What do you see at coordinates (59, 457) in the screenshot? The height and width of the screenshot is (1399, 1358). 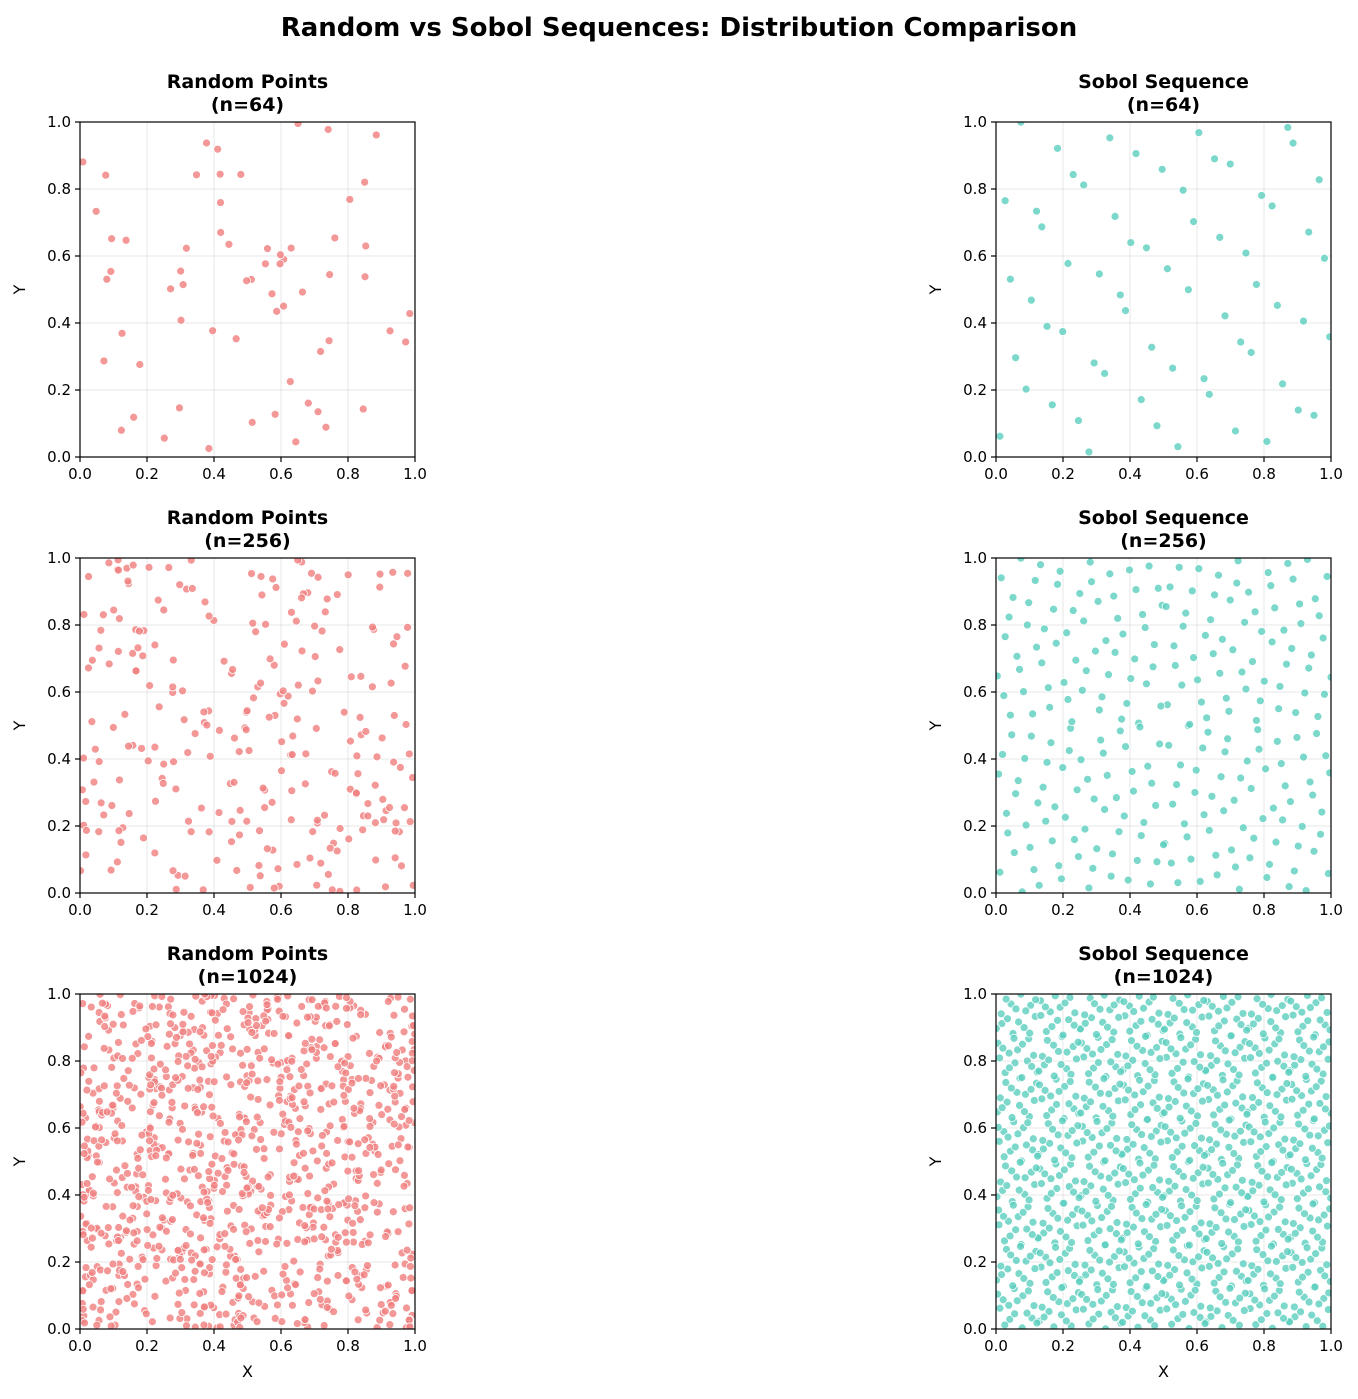 I see `y-tick-label: 0.0` at bounding box center [59, 457].